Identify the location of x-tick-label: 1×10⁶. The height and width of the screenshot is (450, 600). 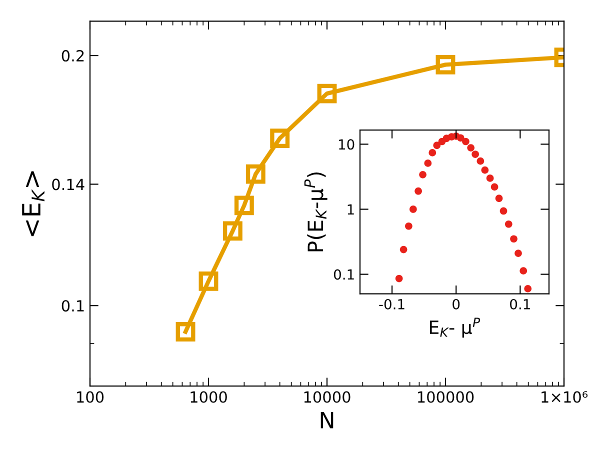
(565, 397).